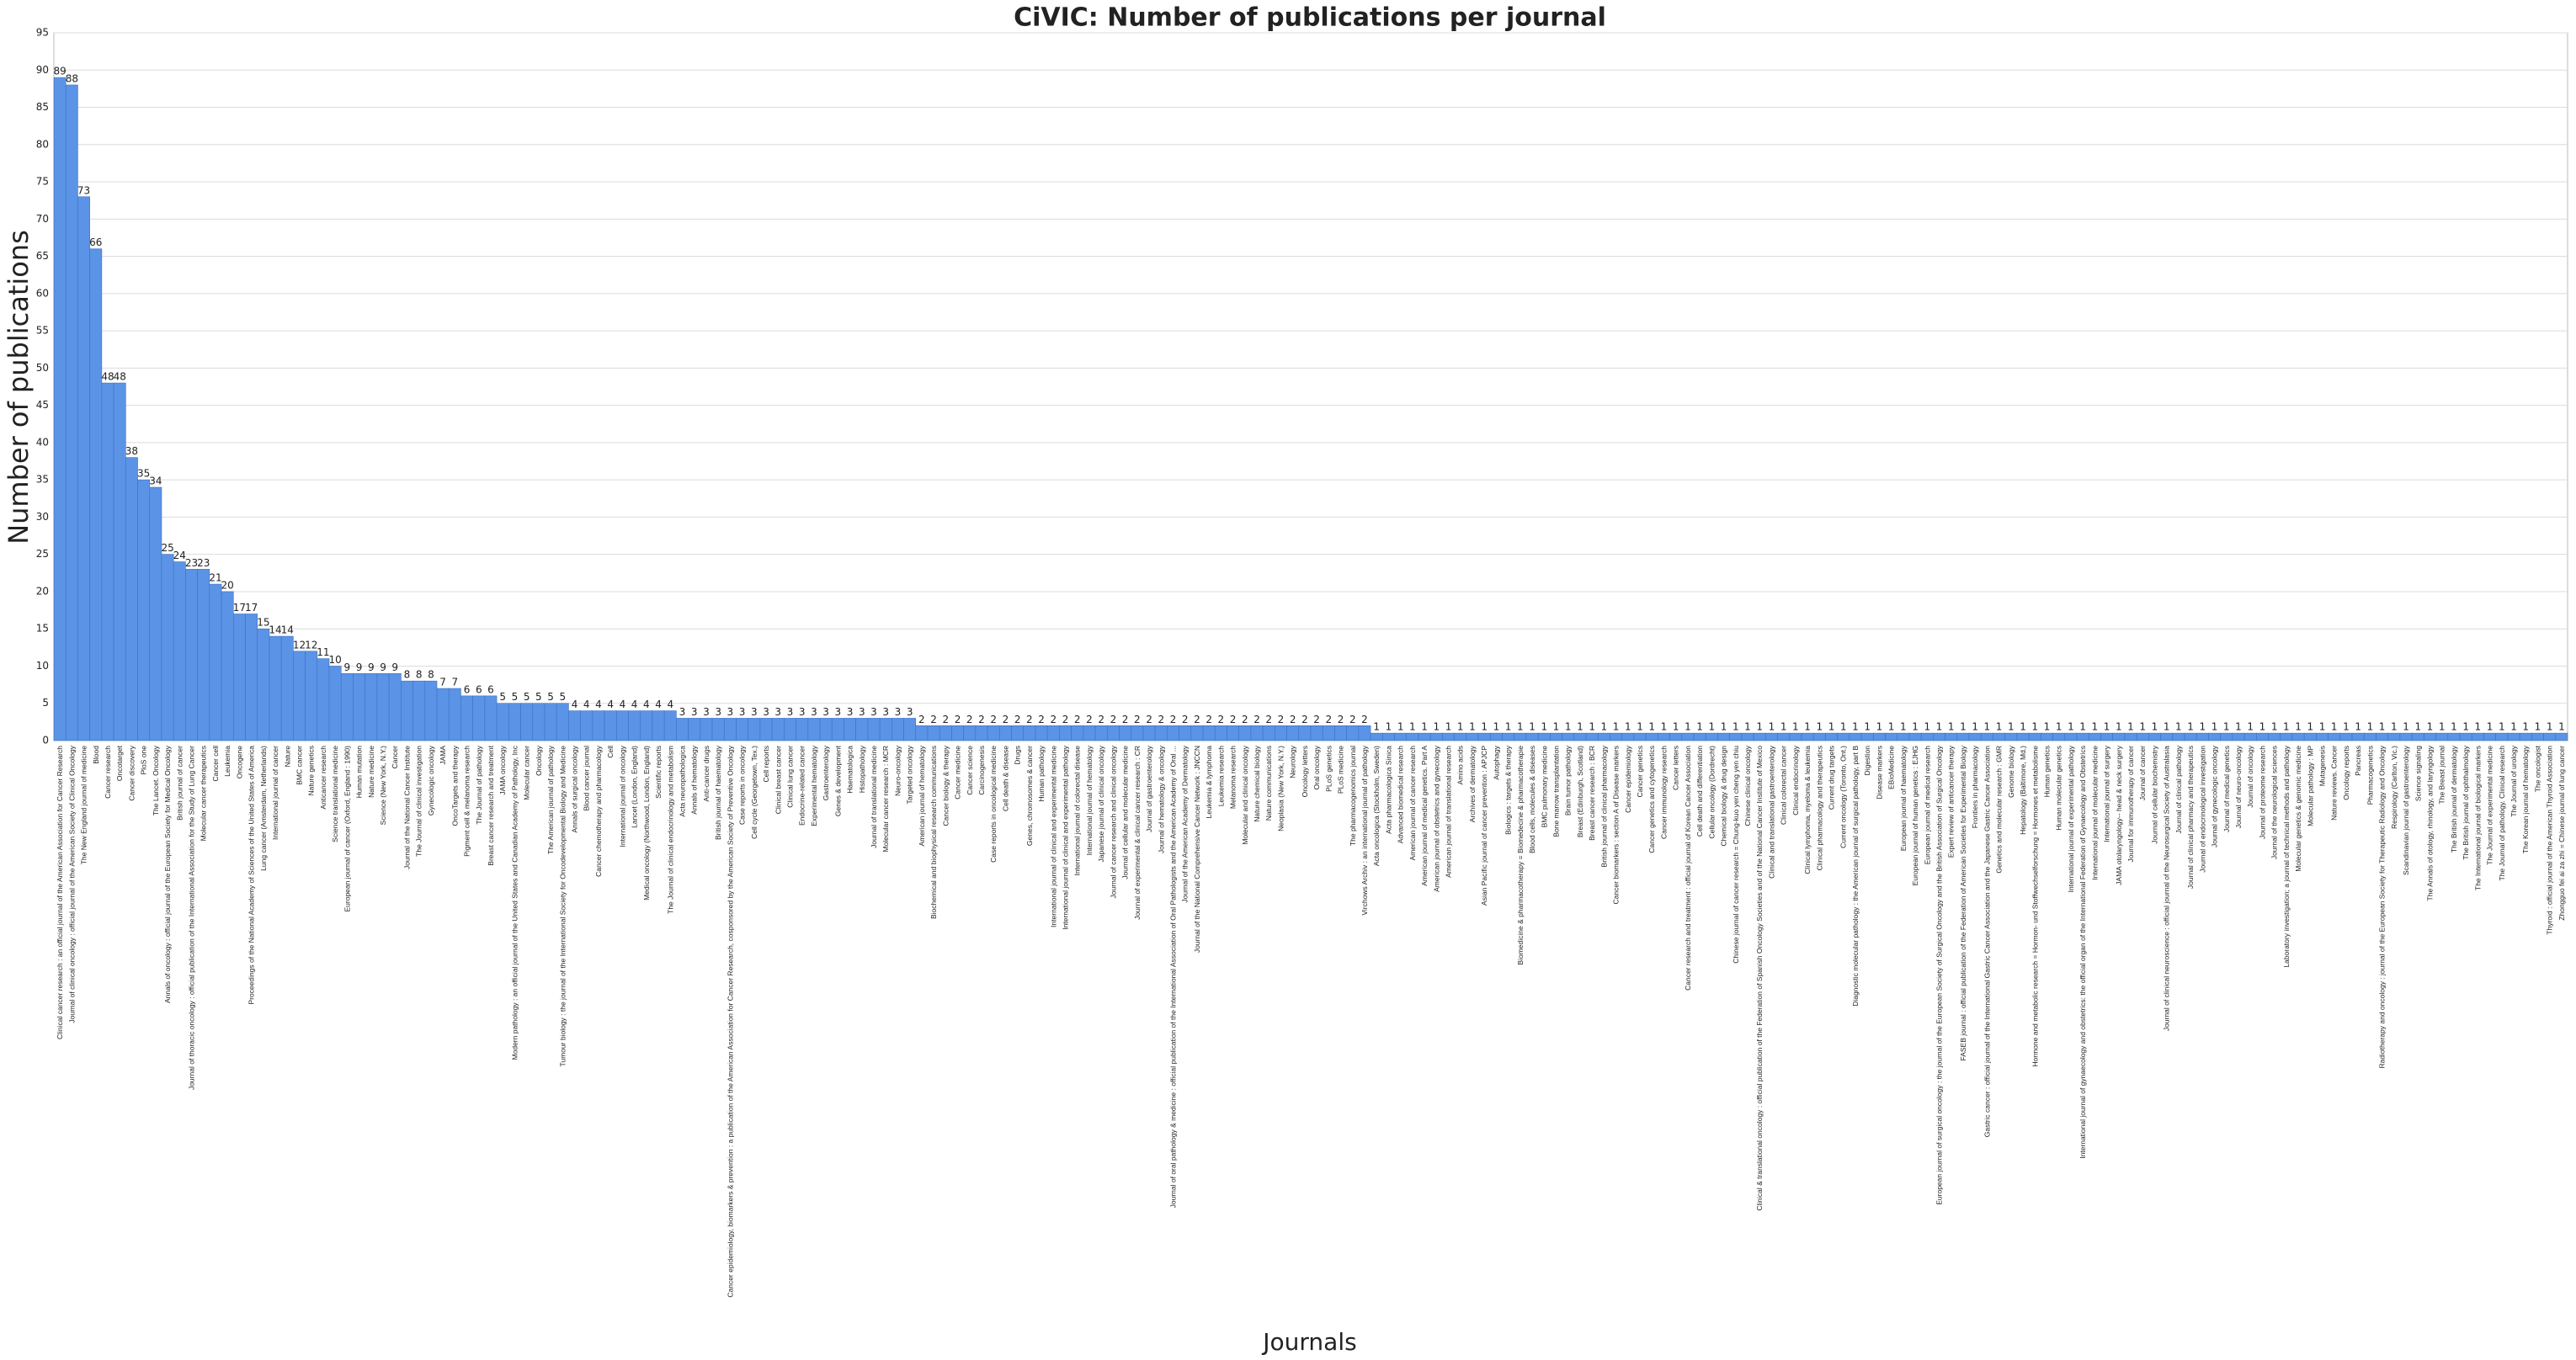  I want to click on x-tick-label: Gastroenterology, so click(826, 772).